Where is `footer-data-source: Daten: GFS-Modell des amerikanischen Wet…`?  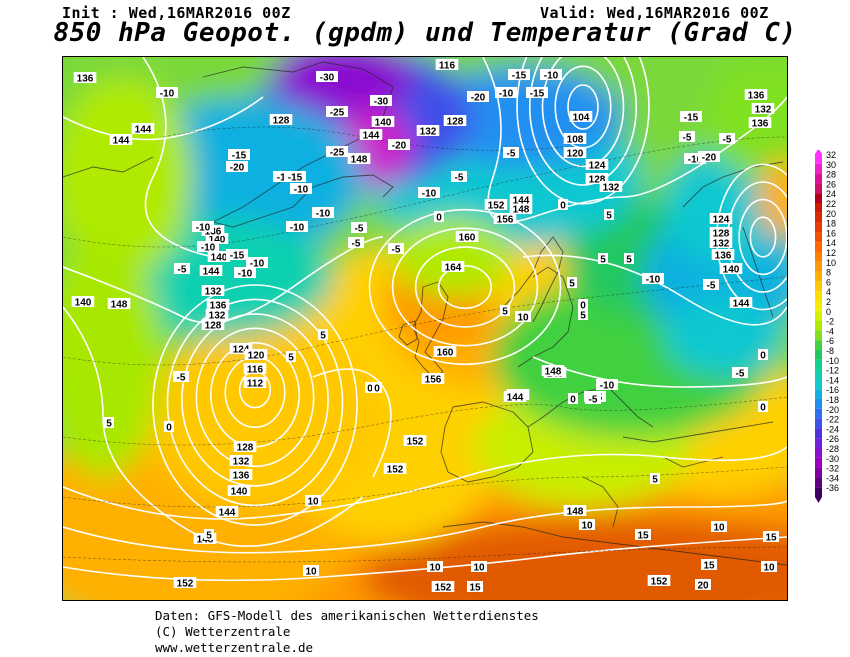 footer-data-source: Daten: GFS-Modell des amerikanischen Wet… is located at coordinates (347, 615).